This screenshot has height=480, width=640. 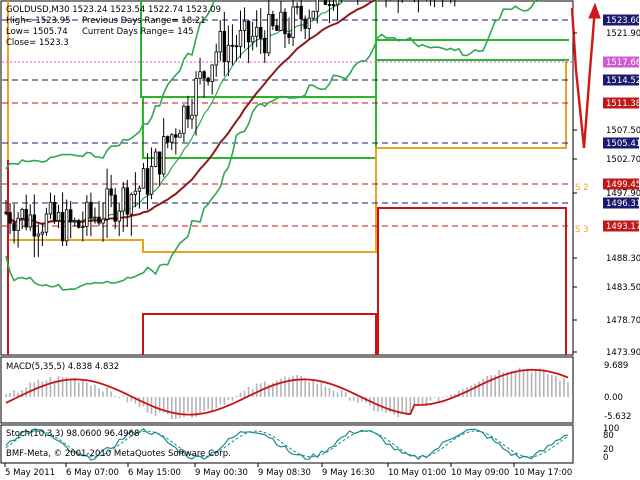 I want to click on header-high: High= 1523.95, so click(x=38, y=21).